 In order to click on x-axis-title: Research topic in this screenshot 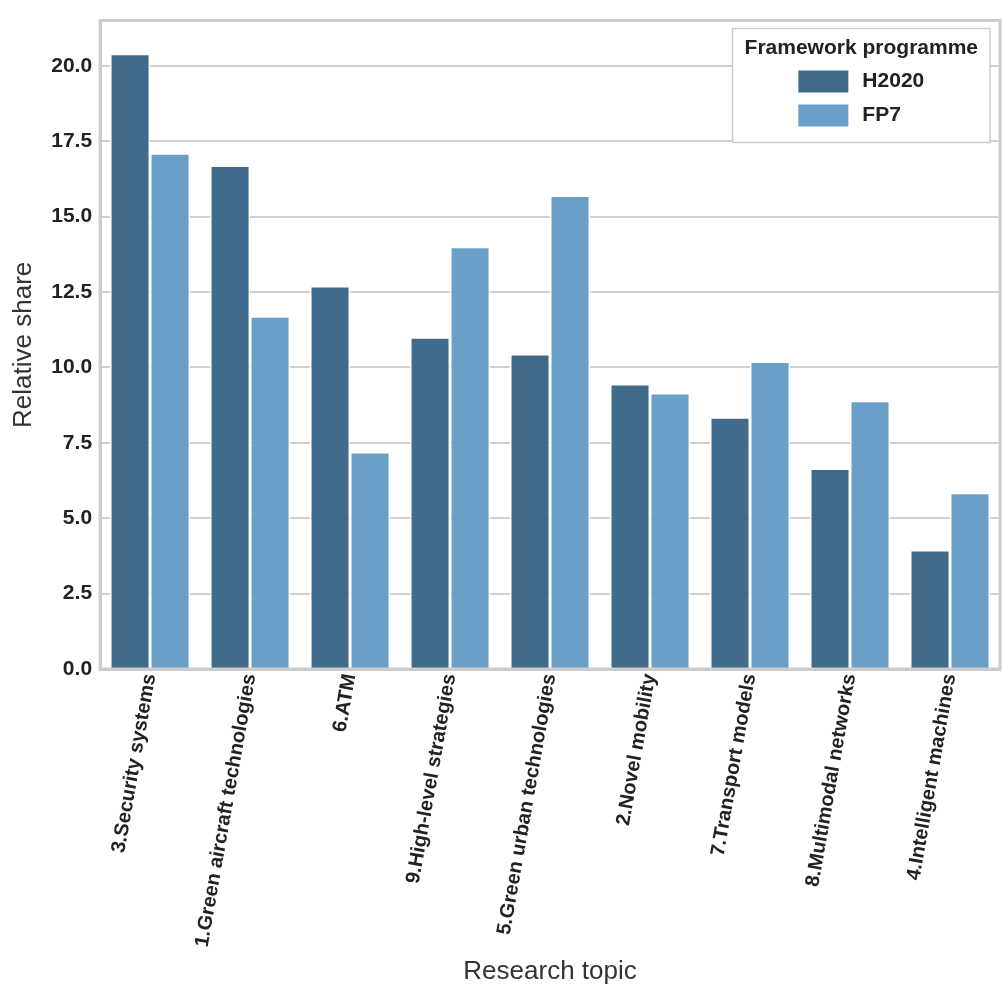, I will do `click(550, 969)`.